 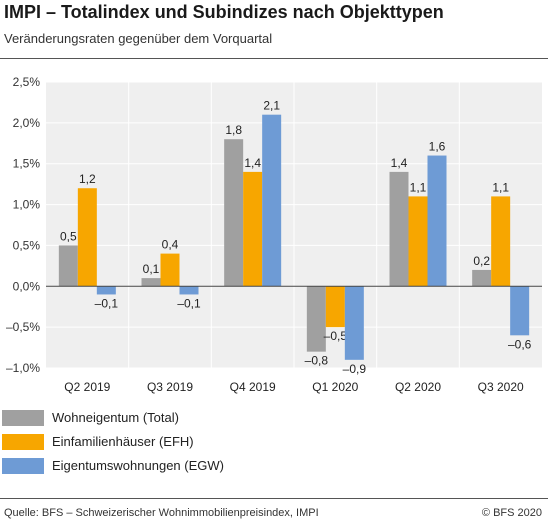 I want to click on legend-label-efh: Einfamilienhäuser (EFH), so click(x=123, y=441).